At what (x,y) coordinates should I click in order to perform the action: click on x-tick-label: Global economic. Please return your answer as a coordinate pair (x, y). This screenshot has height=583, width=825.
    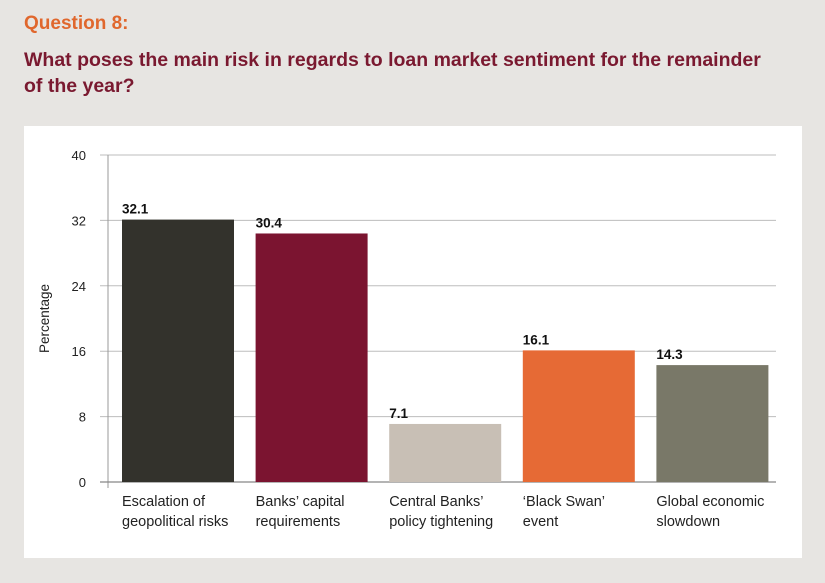
    Looking at the image, I should click on (710, 502).